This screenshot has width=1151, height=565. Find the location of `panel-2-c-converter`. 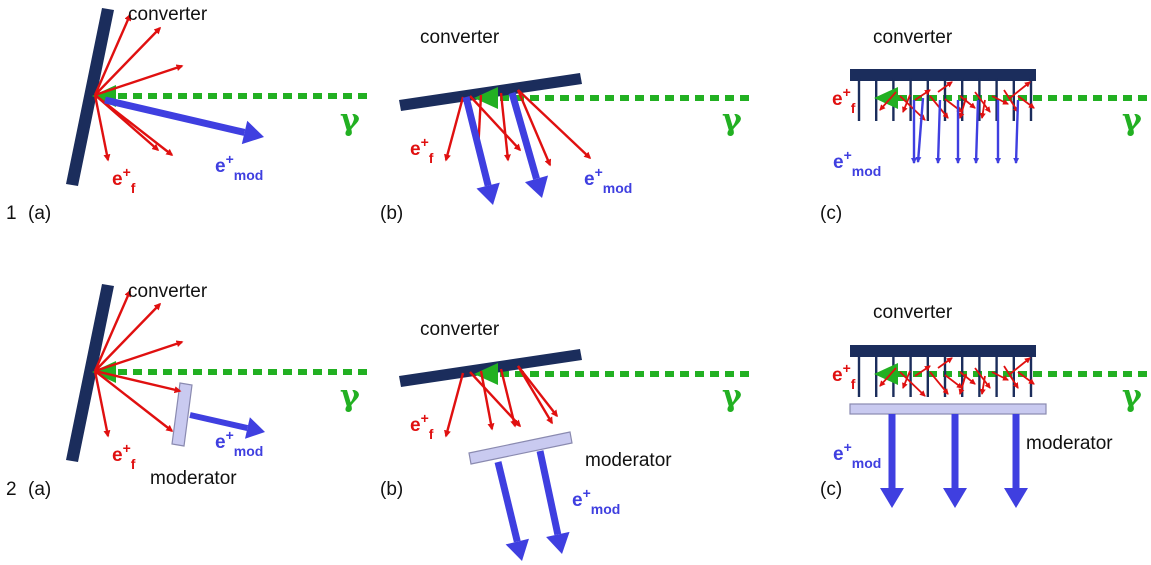

panel-2-c-converter is located at coordinates (943, 351).